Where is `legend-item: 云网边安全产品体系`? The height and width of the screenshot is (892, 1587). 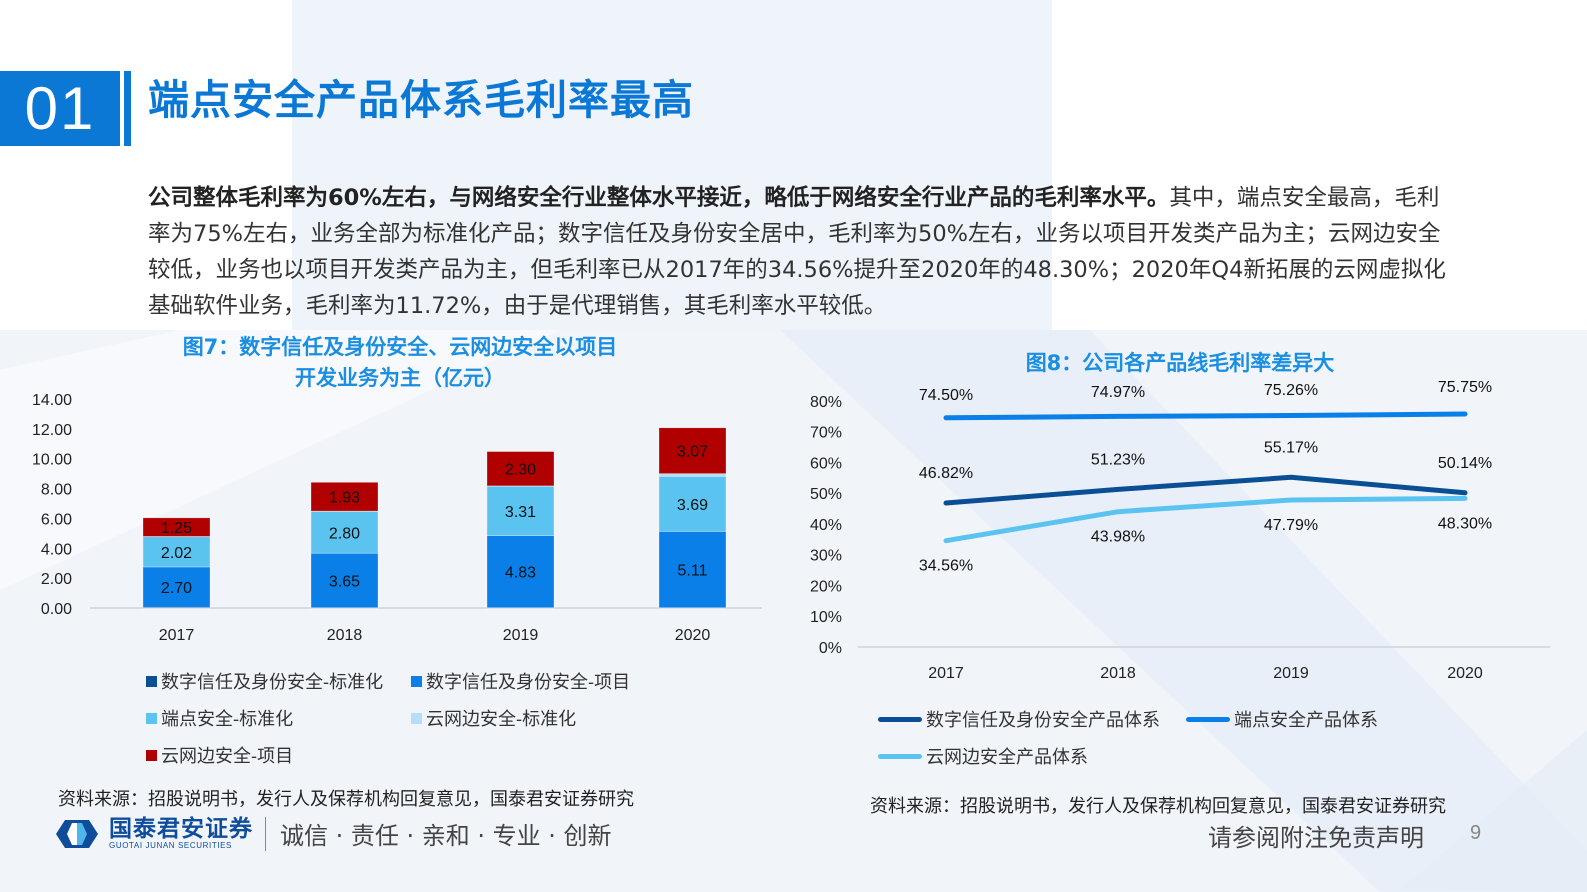 legend-item: 云网边安全产品体系 is located at coordinates (983, 756).